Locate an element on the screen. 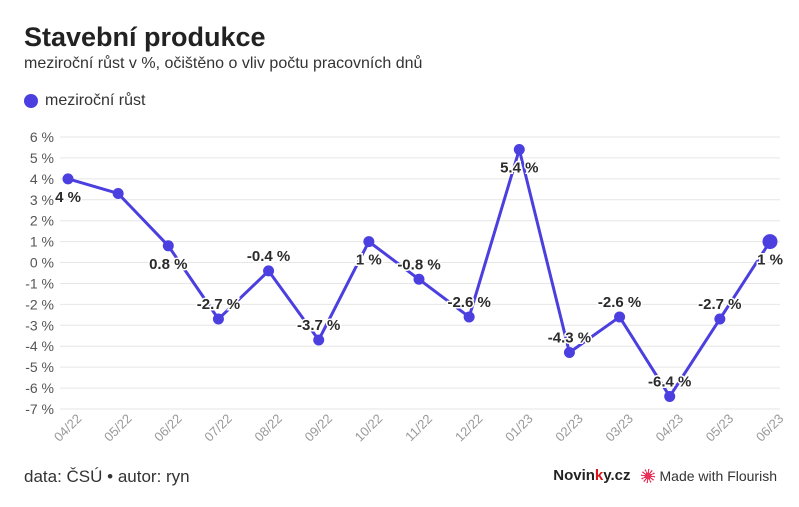 This screenshot has height=507, width=799. x-tick-label: 03/23 is located at coordinates (619, 428).